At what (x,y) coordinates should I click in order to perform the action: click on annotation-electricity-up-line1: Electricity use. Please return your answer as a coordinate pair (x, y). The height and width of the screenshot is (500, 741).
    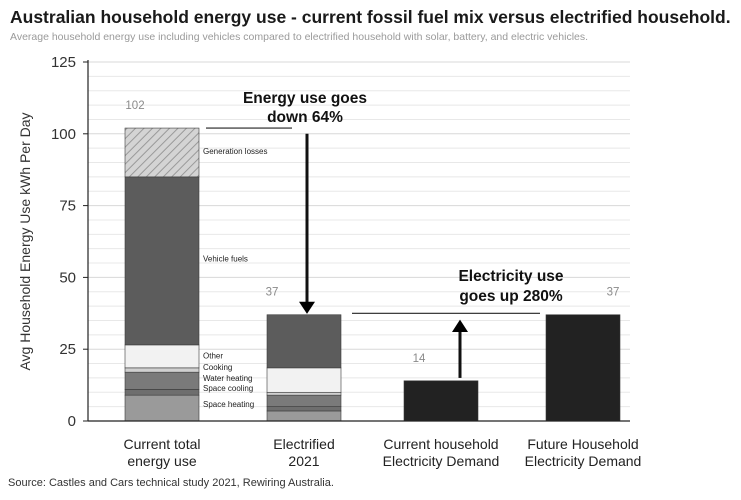
    Looking at the image, I should click on (510, 276).